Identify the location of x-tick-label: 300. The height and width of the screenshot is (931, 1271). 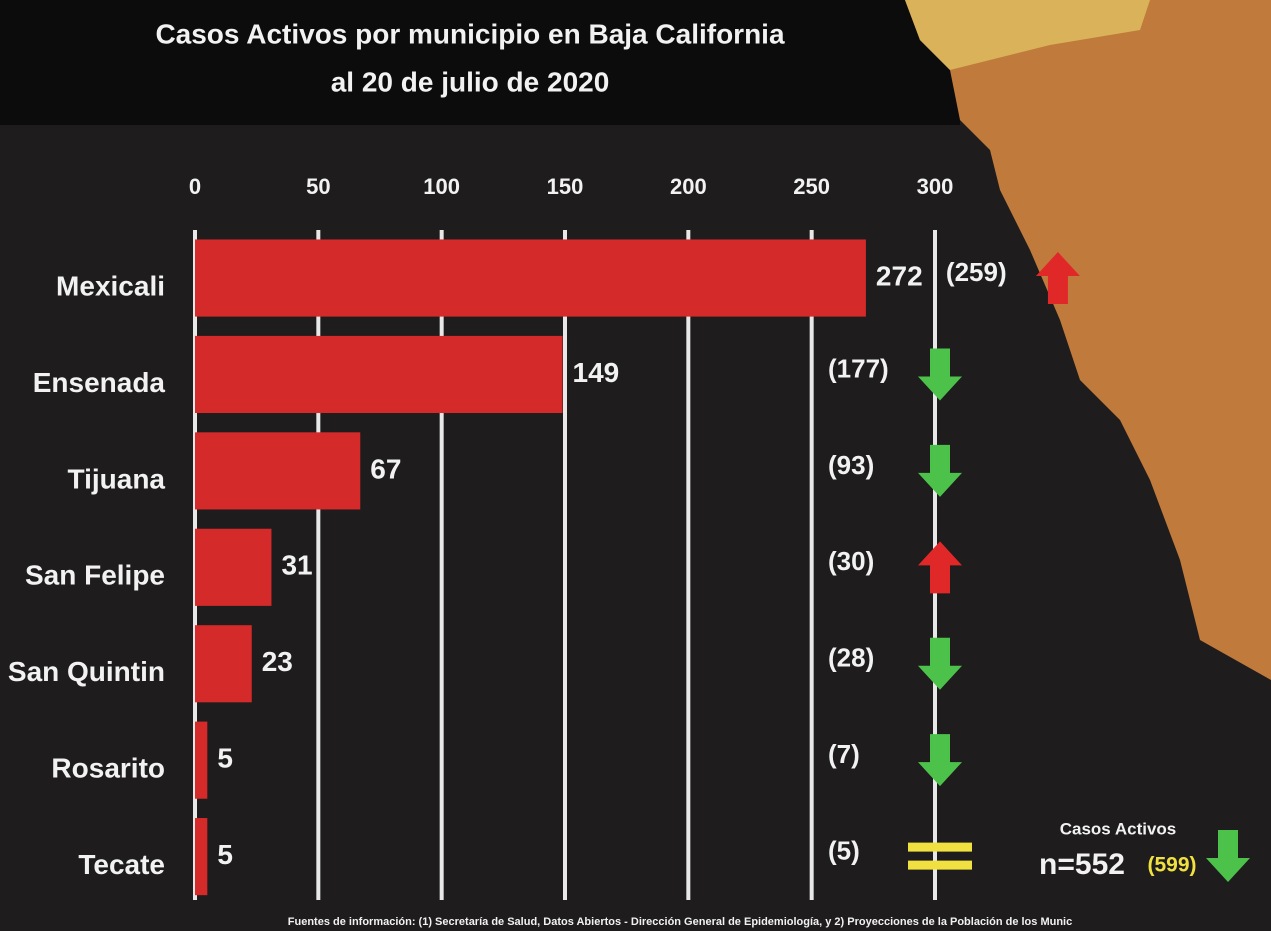
(935, 186).